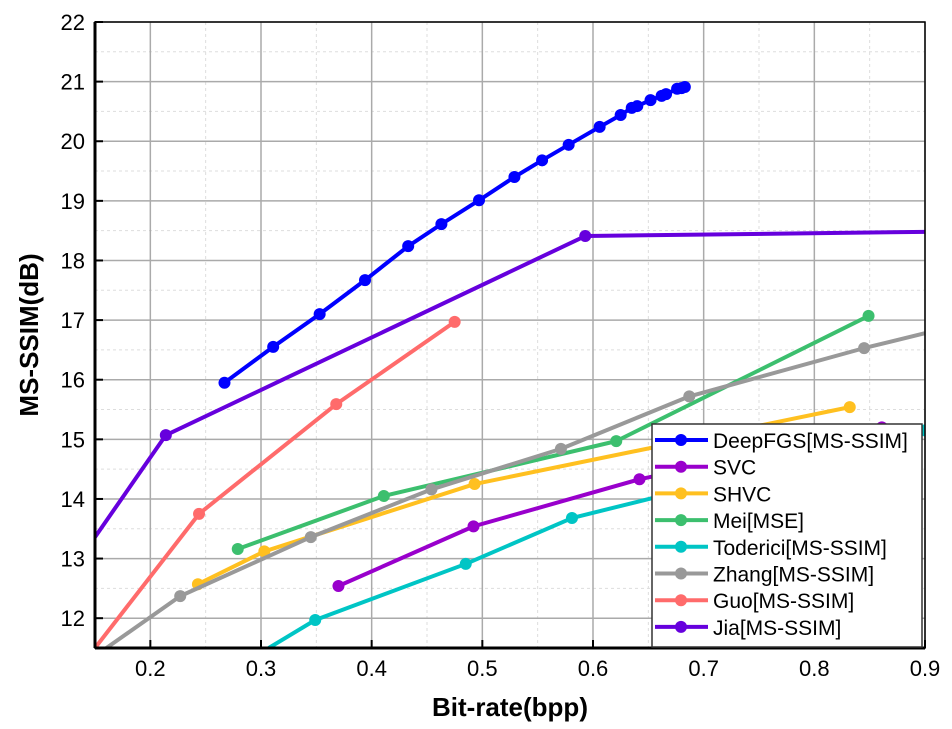 The height and width of the screenshot is (729, 952). Describe the element at coordinates (73, 618) in the screenshot. I see `y-tick-label: 12` at that location.